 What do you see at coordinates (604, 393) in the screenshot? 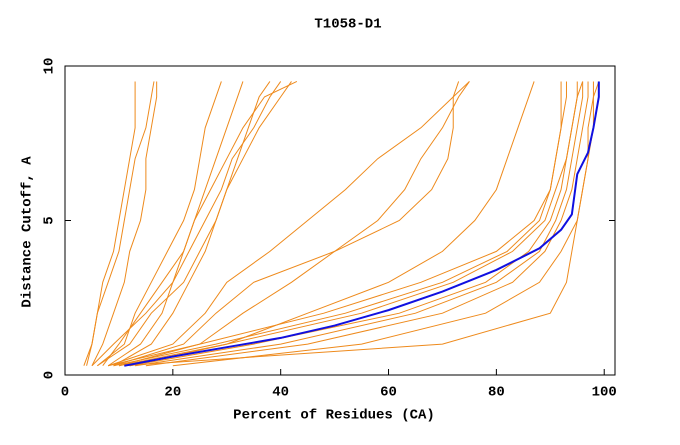
I see `x-tick-label: 100` at bounding box center [604, 393].